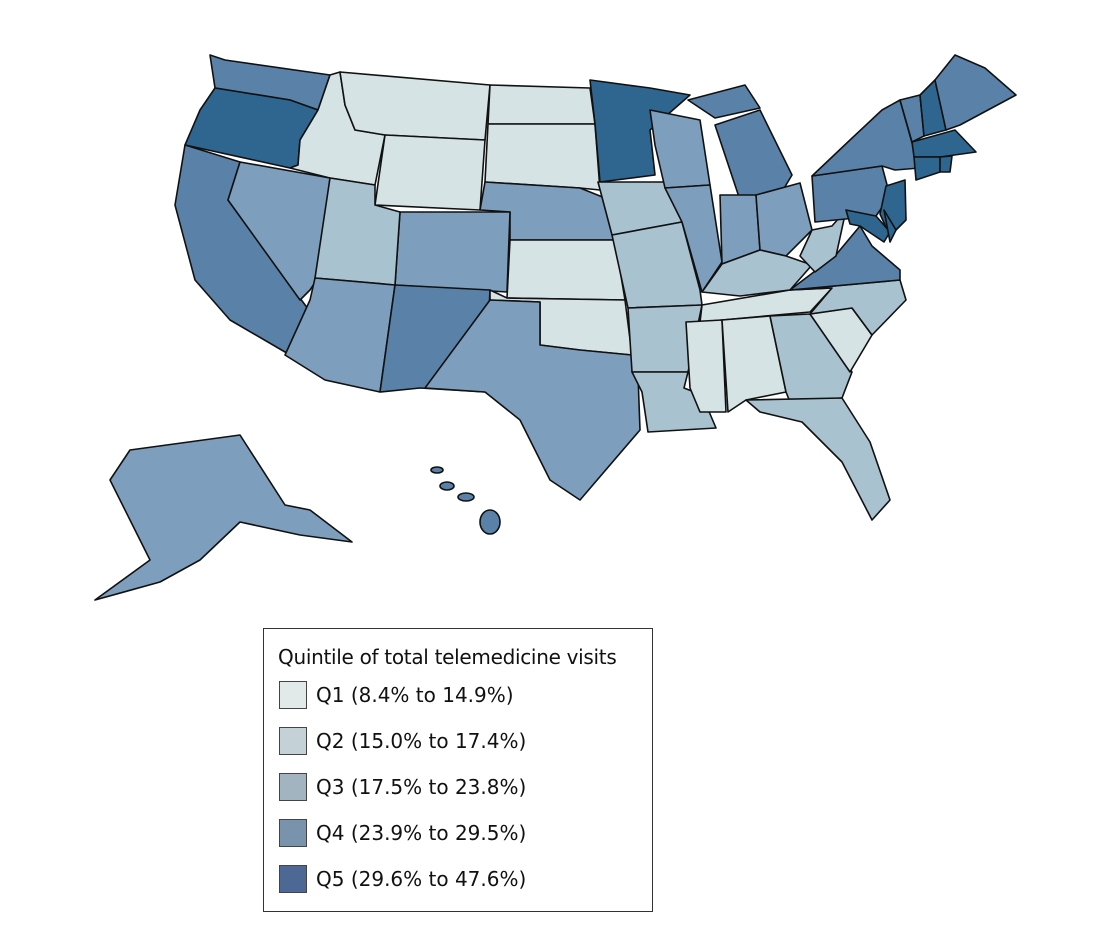 This screenshot has height=935, width=1113. What do you see at coordinates (541, 104) in the screenshot?
I see `state-nd` at bounding box center [541, 104].